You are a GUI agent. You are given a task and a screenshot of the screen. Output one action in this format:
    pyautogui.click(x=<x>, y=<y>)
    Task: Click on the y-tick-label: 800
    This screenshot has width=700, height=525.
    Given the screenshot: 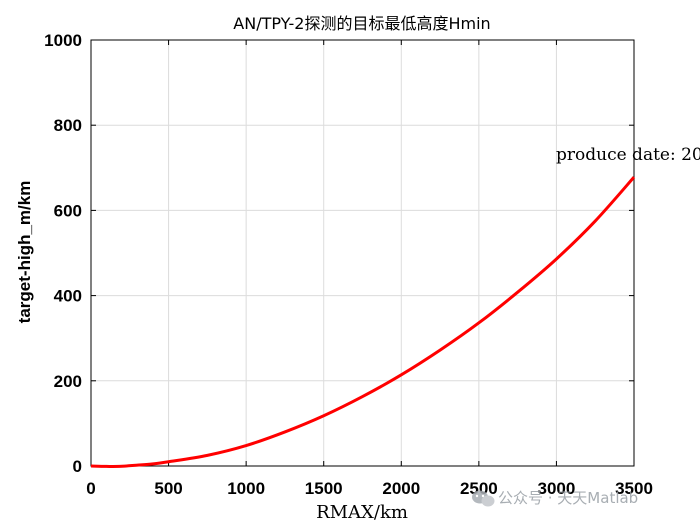 What is the action you would take?
    pyautogui.click(x=68, y=125)
    